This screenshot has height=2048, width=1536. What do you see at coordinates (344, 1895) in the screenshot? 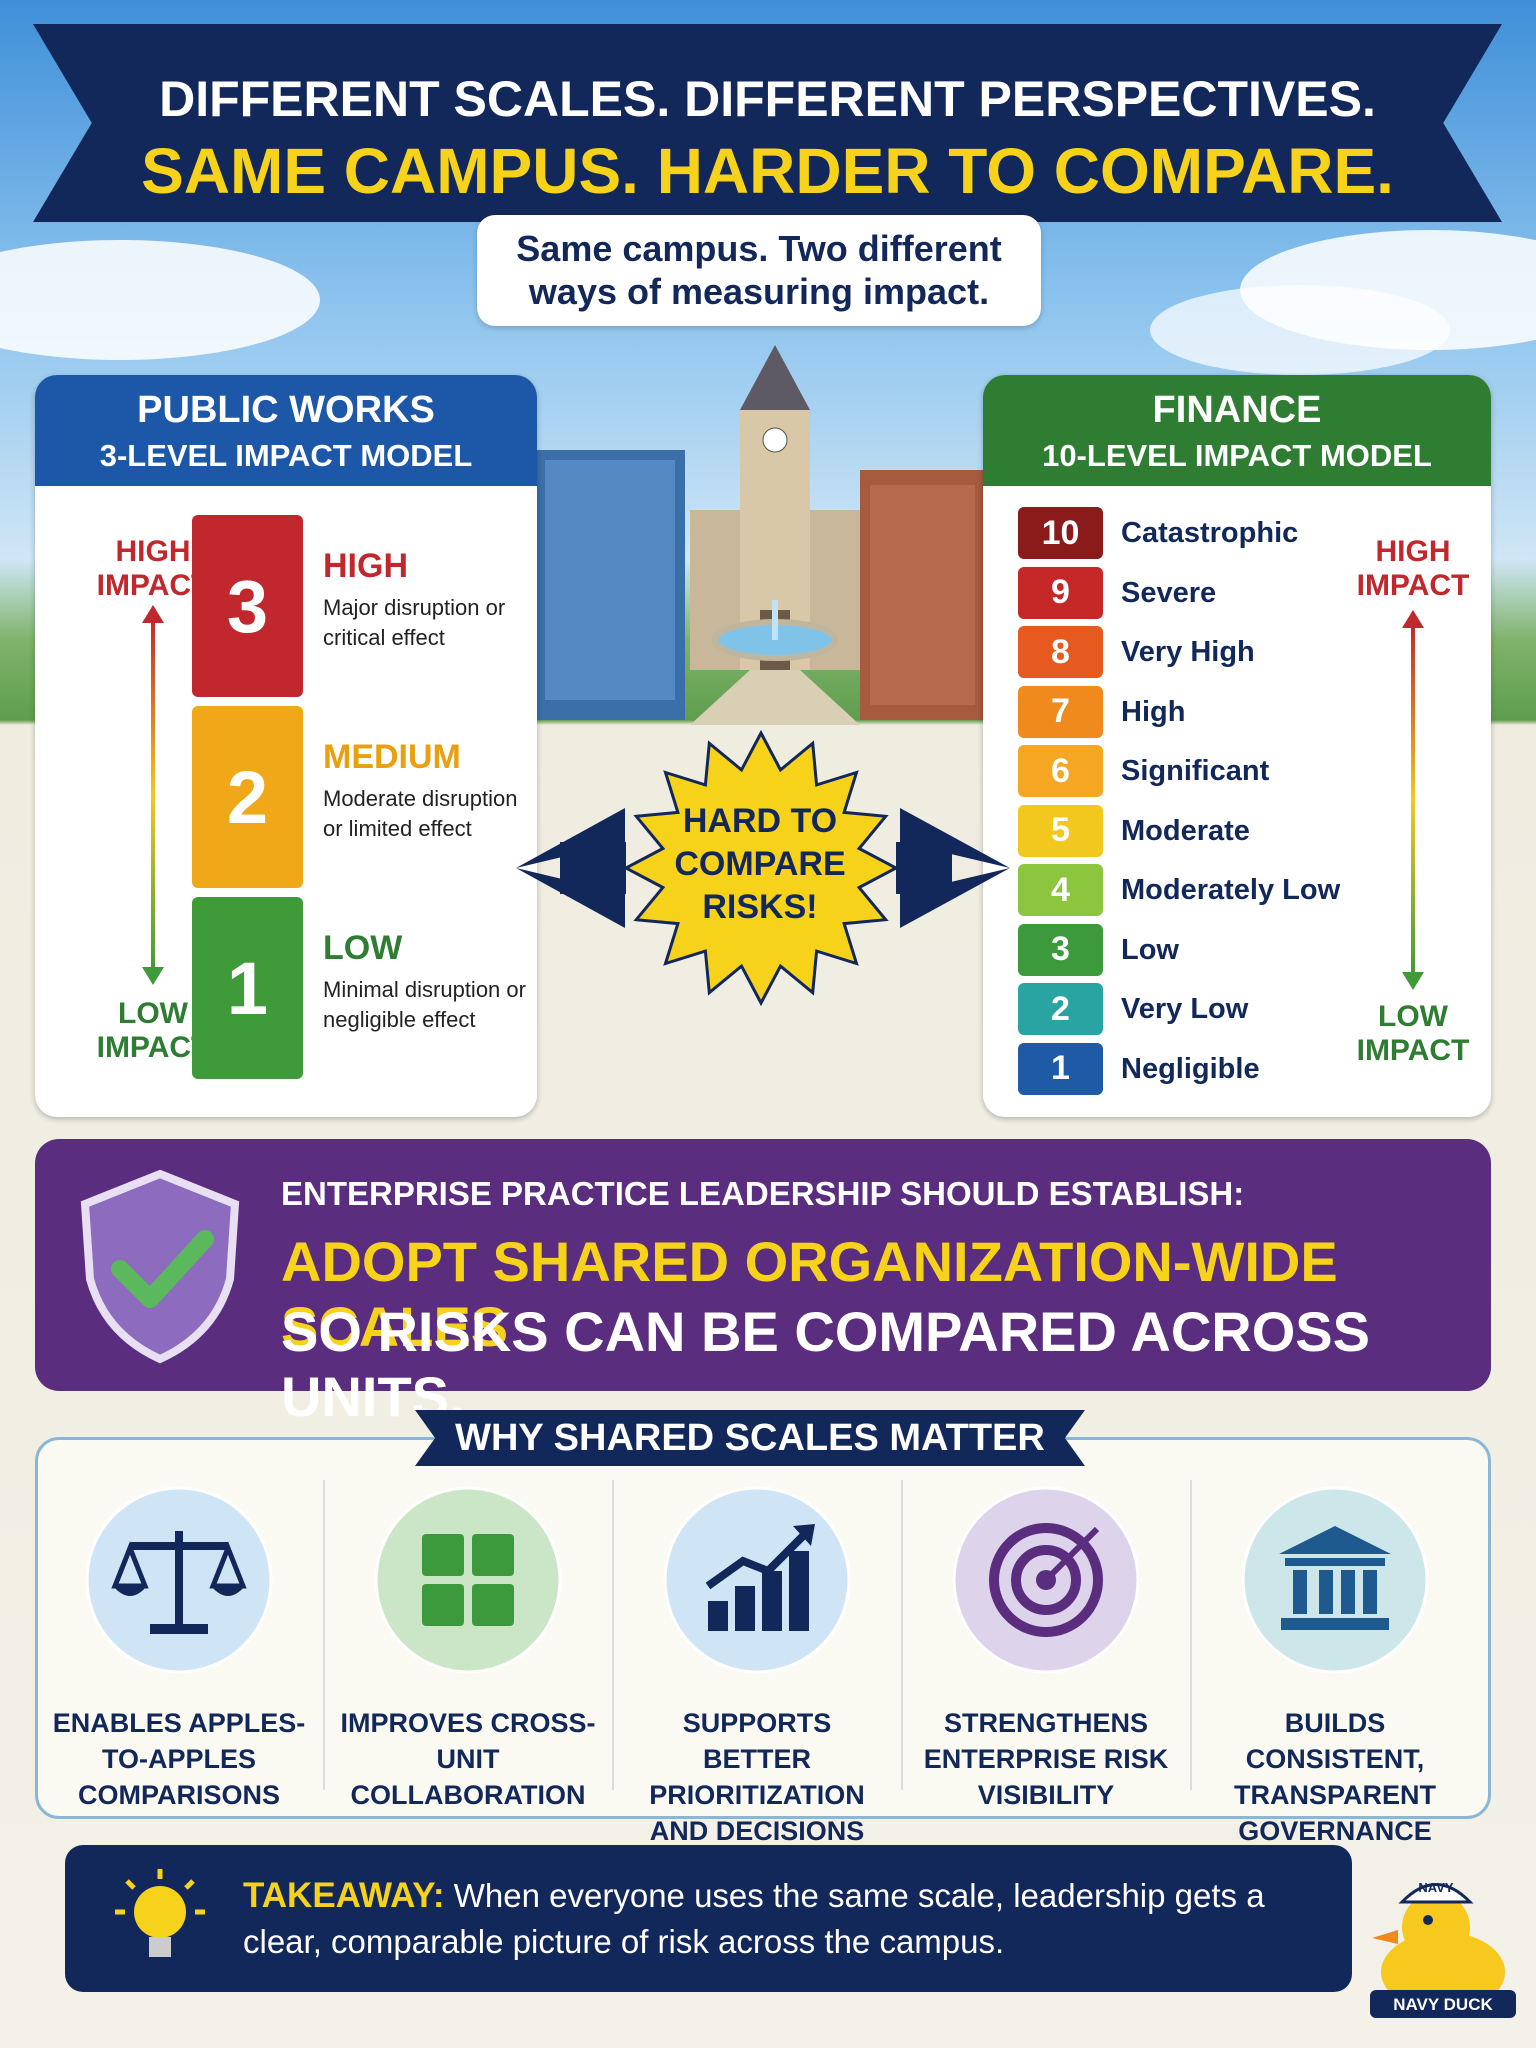
I see `takeaway-label: TAKEAWAY:` at bounding box center [344, 1895].